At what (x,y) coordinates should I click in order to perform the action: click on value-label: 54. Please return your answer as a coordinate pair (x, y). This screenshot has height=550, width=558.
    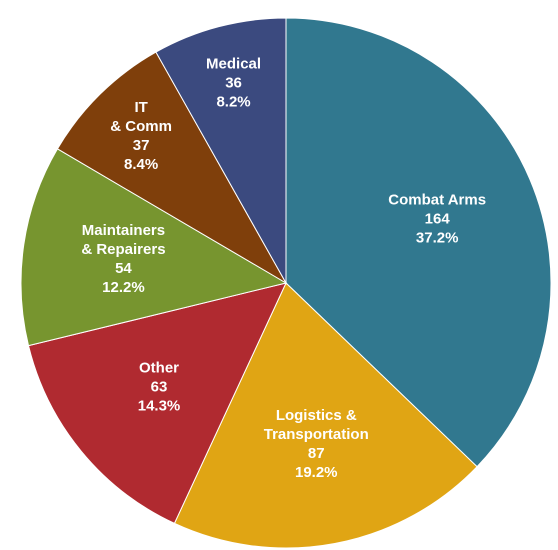
    Looking at the image, I should click on (123, 269).